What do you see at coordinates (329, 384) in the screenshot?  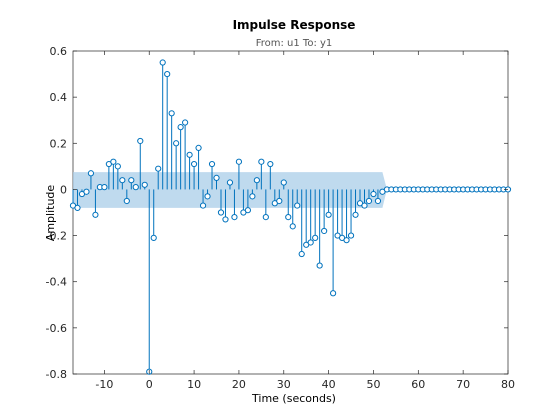 I see `x-tick-label: 40` at bounding box center [329, 384].